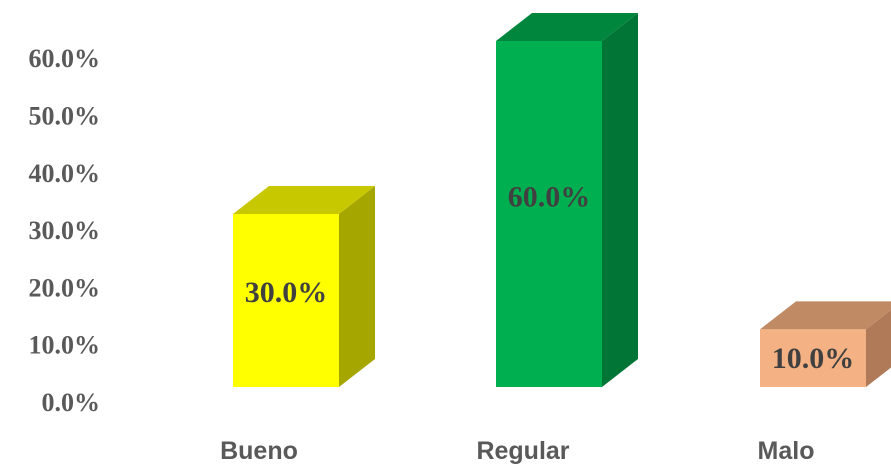 This screenshot has height=464, width=891. Describe the element at coordinates (65, 173) in the screenshot. I see `y-tick-label: 40.0%` at that location.